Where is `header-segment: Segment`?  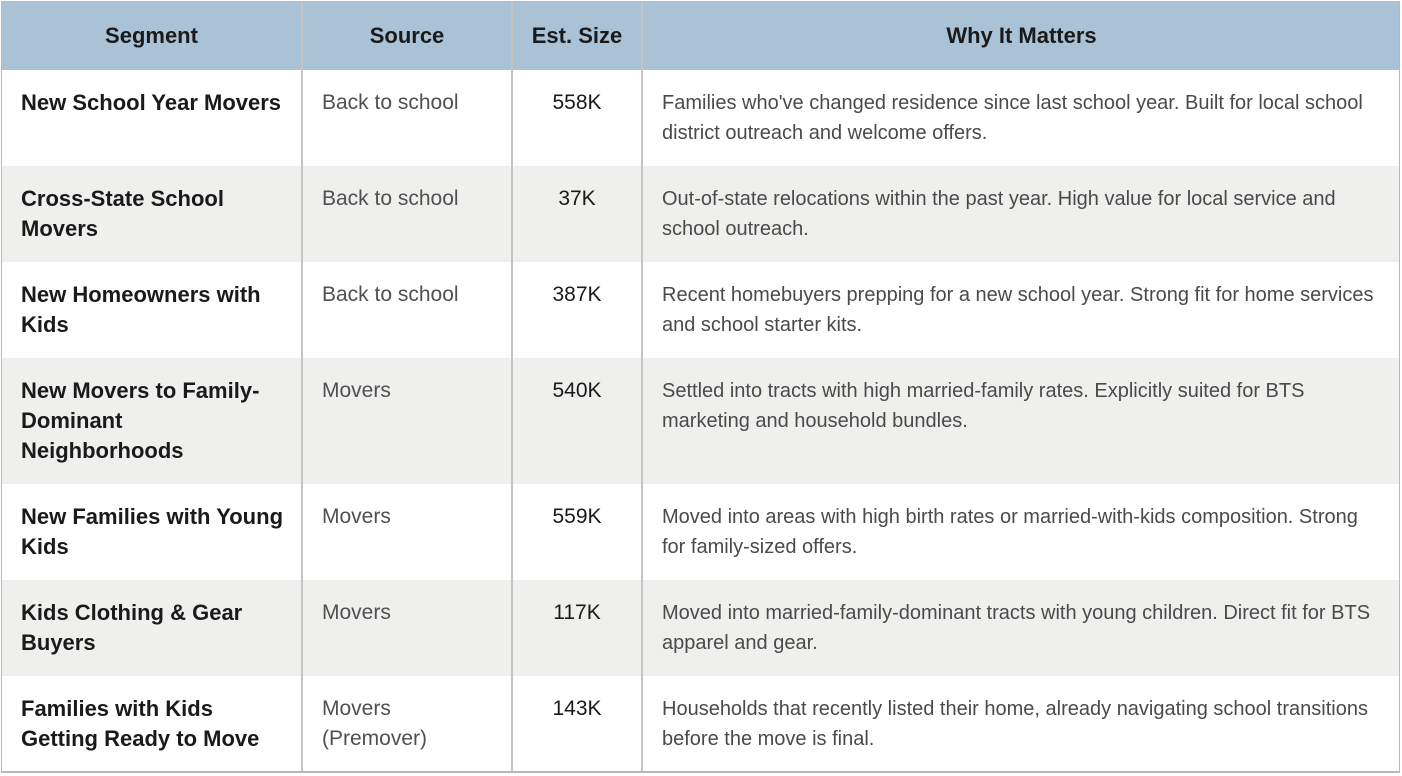
header-segment: Segment is located at coordinates (152, 36).